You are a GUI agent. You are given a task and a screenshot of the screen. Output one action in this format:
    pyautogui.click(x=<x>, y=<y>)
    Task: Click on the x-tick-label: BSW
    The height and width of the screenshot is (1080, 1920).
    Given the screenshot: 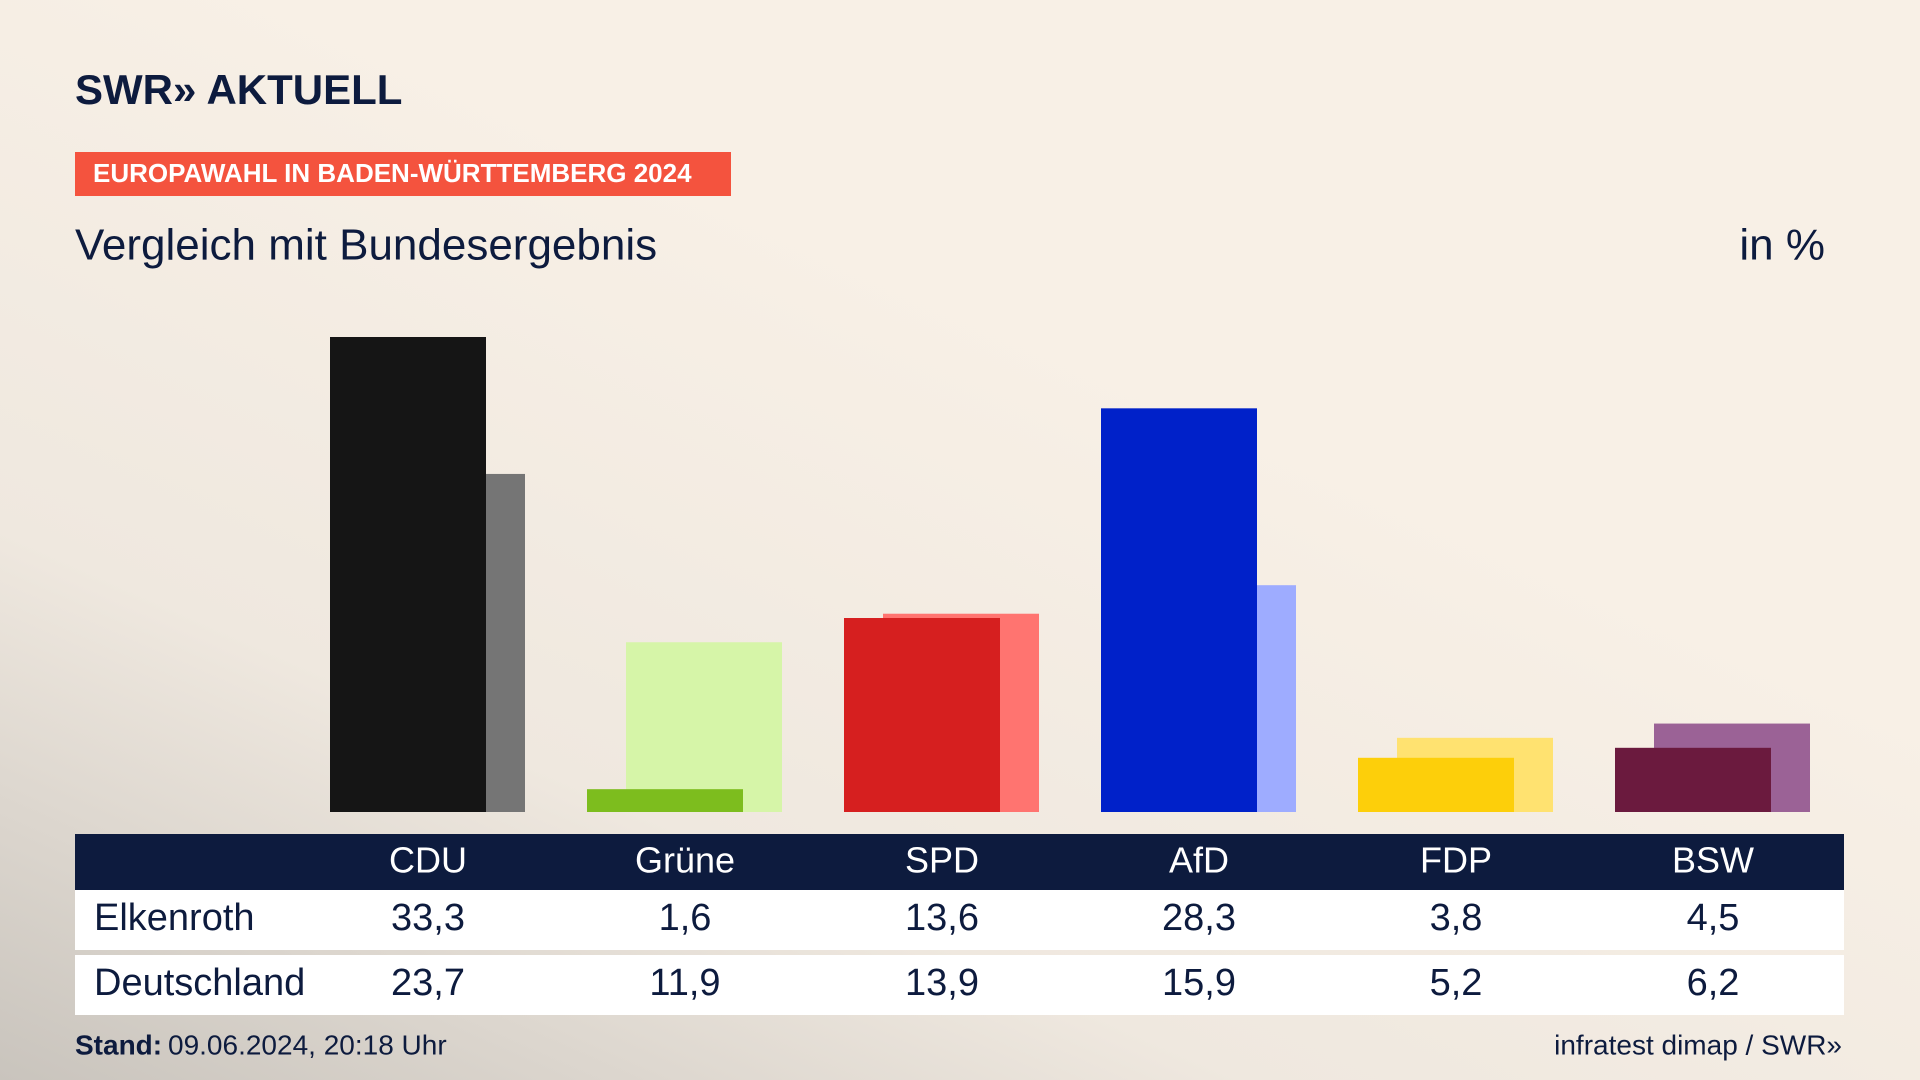 What is the action you would take?
    pyautogui.click(x=1713, y=860)
    